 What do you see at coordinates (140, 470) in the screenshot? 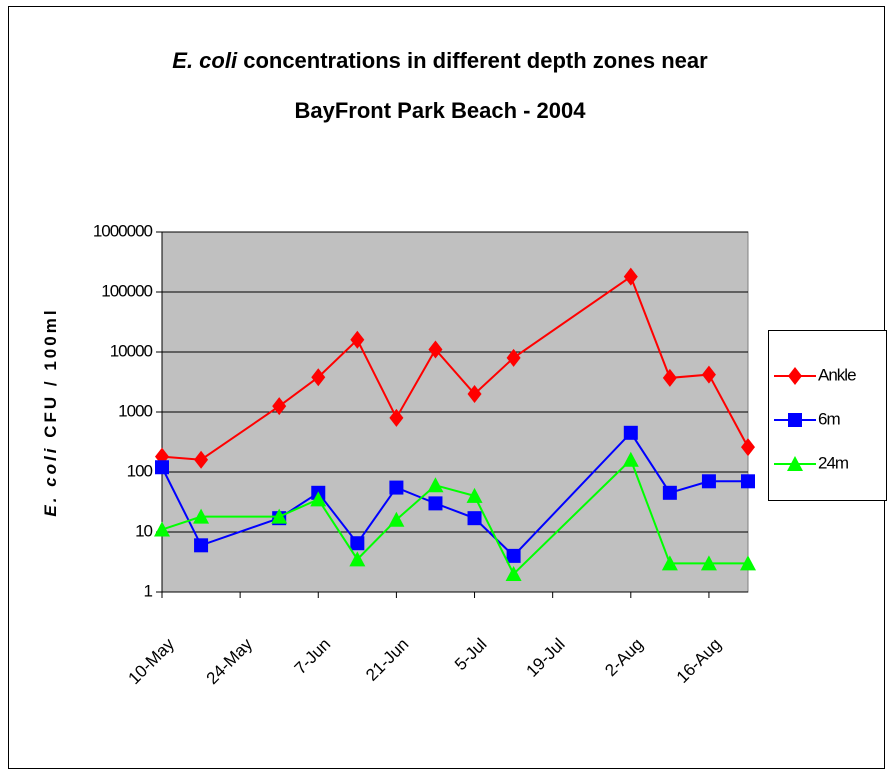
I see `y-tick-label: 100` at bounding box center [140, 470].